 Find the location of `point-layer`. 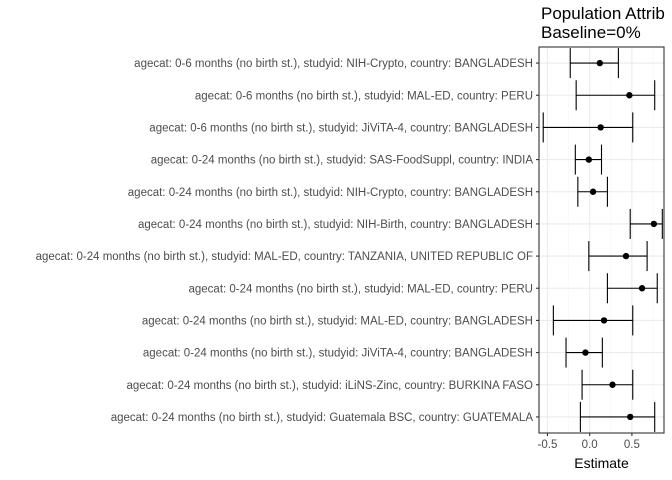

point-layer is located at coordinates (620, 240).